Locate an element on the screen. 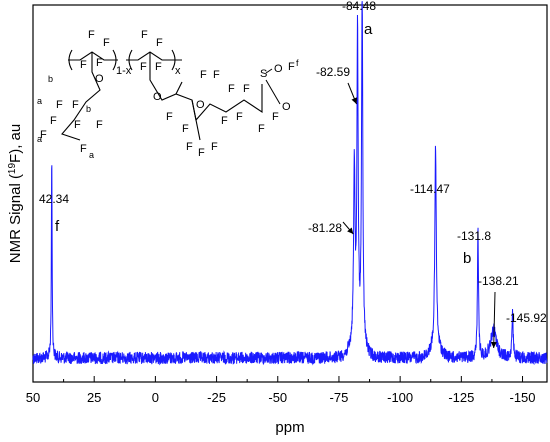 The height and width of the screenshot is (442, 550). x-tick-label: 25 is located at coordinates (94, 397).